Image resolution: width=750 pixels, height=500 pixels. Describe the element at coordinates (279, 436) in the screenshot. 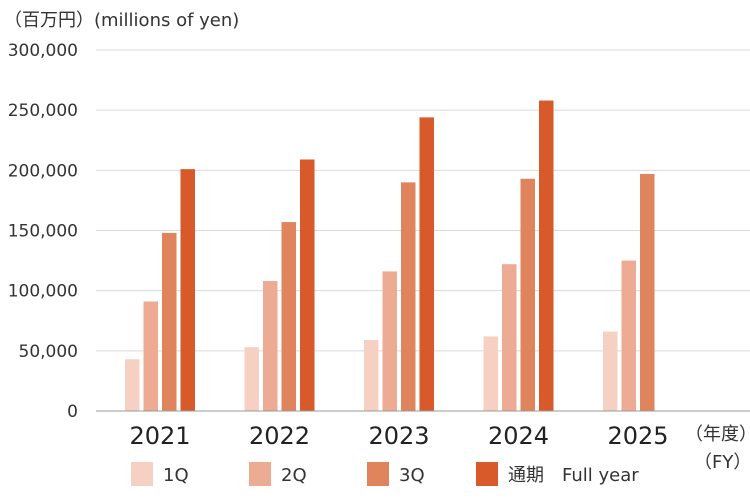

I see `x-tick-label: 2022` at that location.